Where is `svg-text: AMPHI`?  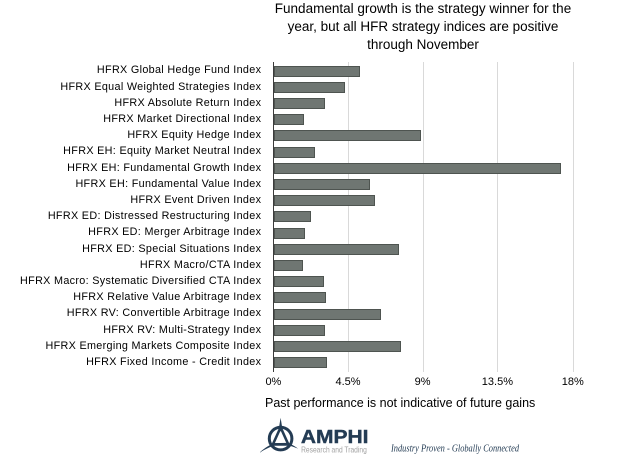
svg-text: AMPHI is located at coordinates (335, 436).